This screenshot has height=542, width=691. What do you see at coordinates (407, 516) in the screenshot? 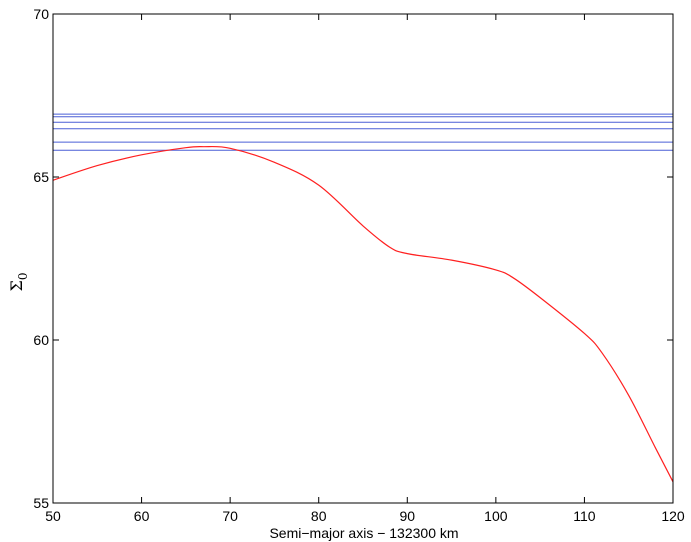
I see `x-tick-label: 90` at bounding box center [407, 516].